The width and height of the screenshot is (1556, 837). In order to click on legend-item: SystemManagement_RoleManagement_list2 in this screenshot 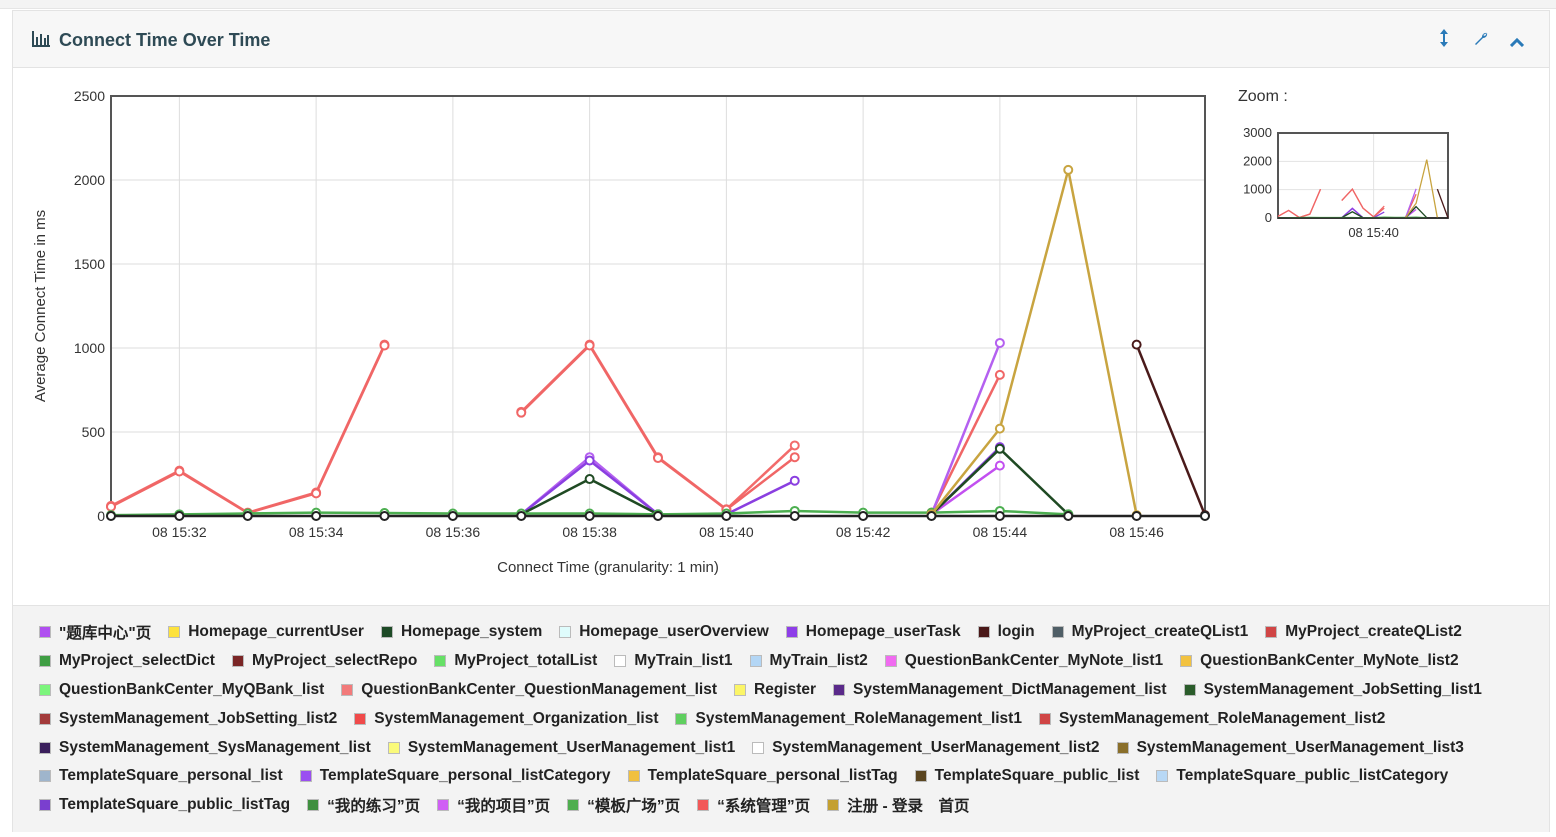, I will do `click(1211, 718)`.